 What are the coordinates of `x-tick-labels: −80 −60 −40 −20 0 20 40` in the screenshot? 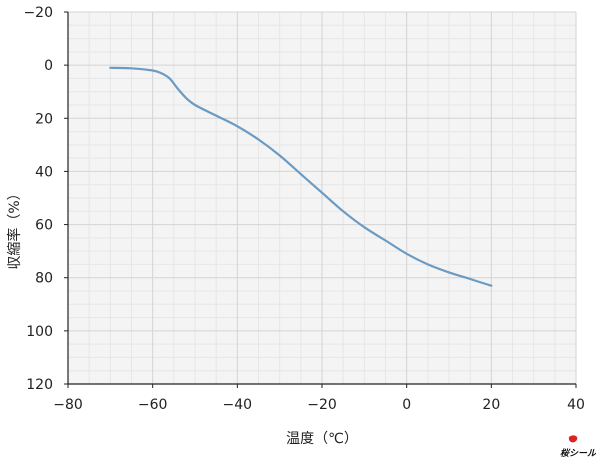 It's located at (319, 405).